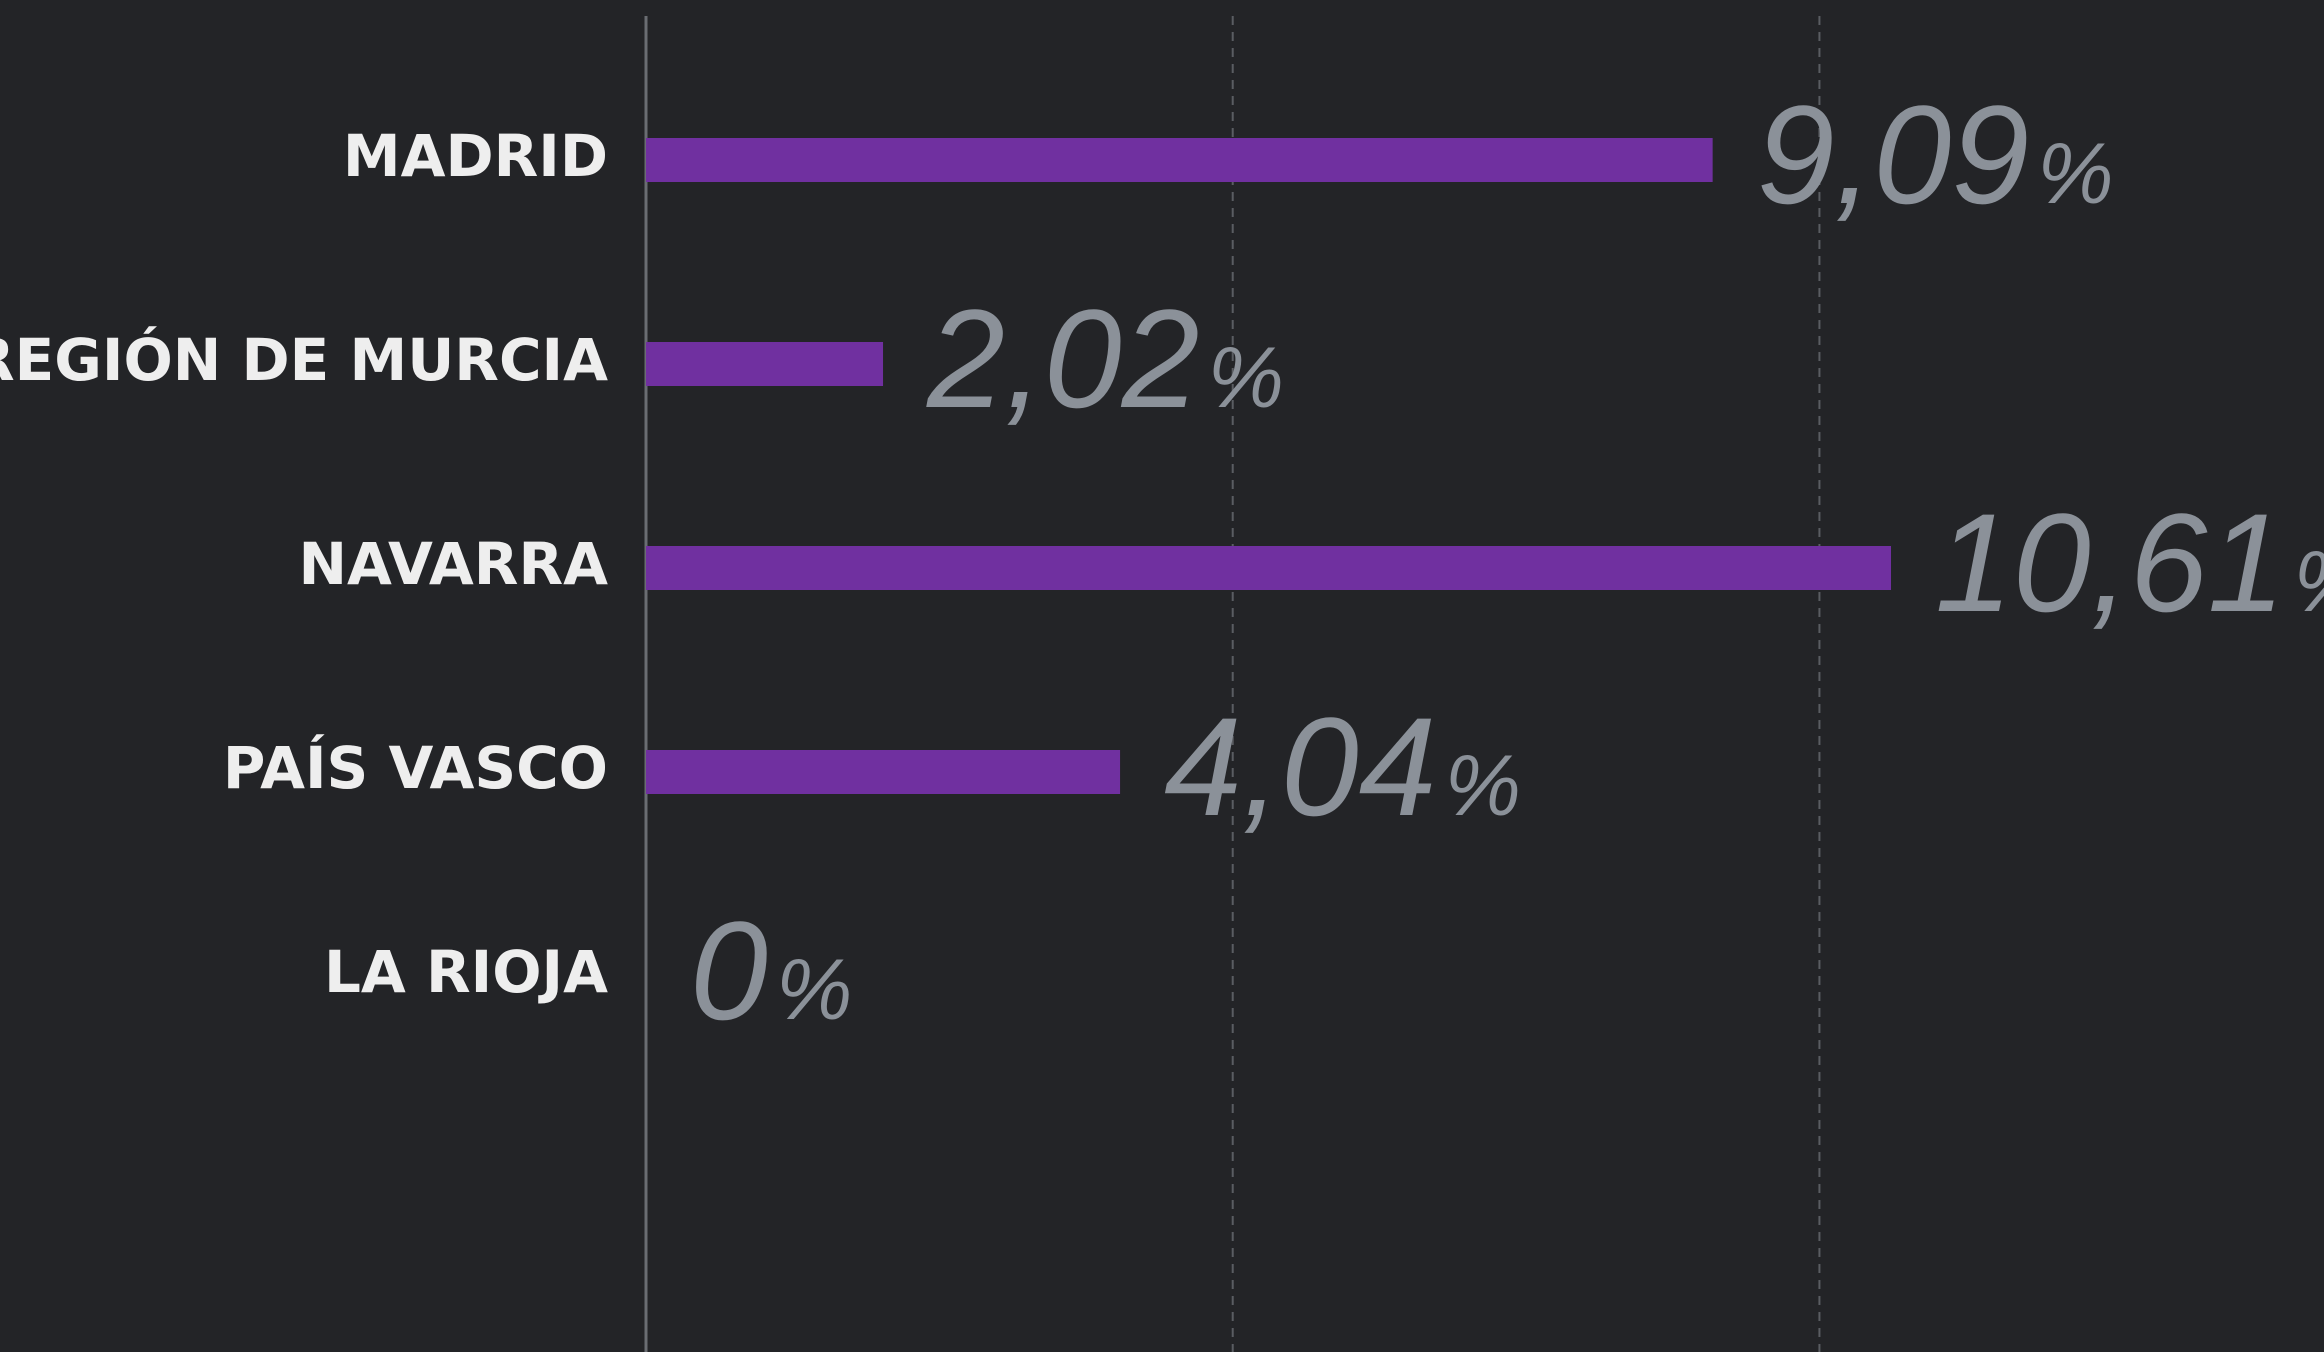 The width and height of the screenshot is (2324, 1352). Describe the element at coordinates (1300, 766) in the screenshot. I see `value-number: 4,04` at that location.